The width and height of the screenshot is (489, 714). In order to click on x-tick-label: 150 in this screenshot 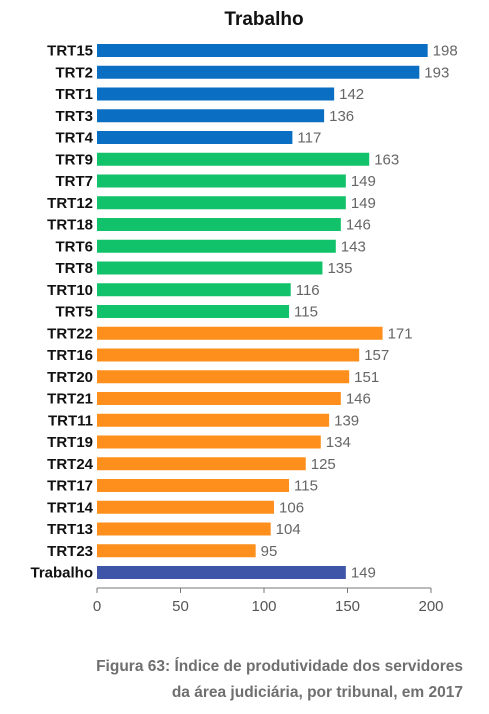, I will do `click(347, 606)`.